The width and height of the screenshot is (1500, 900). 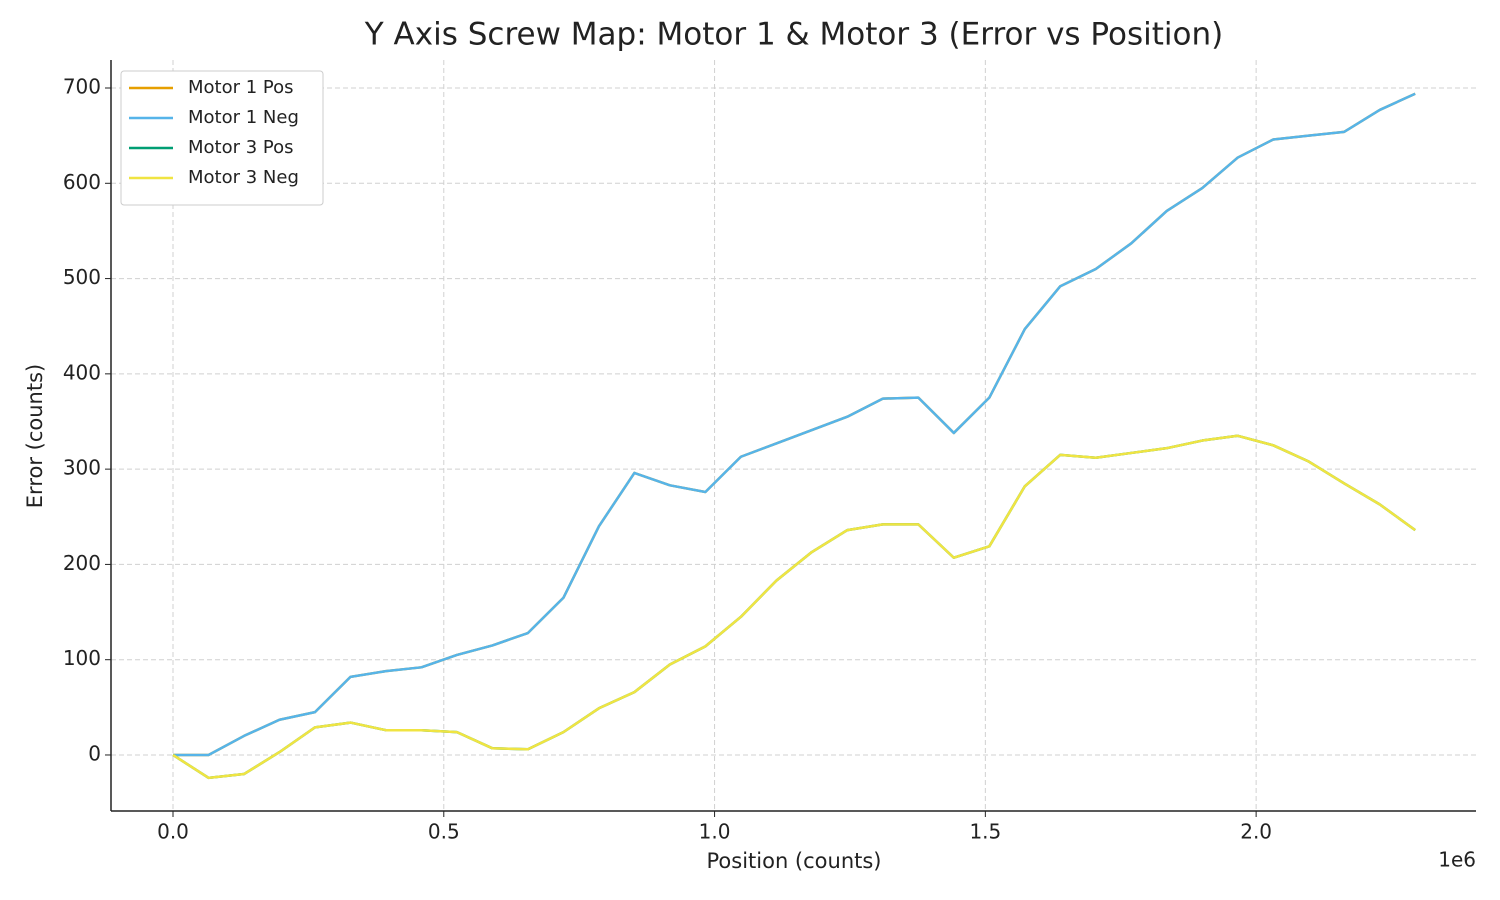 I want to click on y-tick-label: 200, so click(x=82, y=563).